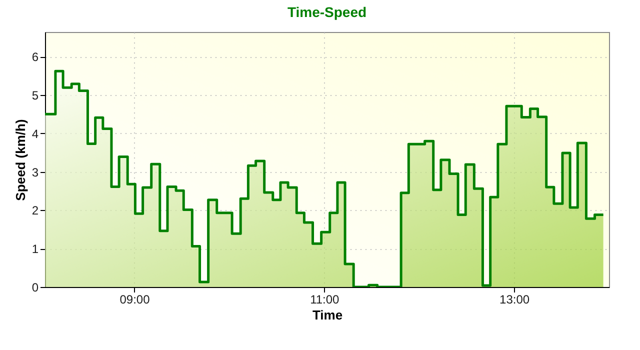 The width and height of the screenshot is (640, 350). I want to click on x-tick-label: 11:00, so click(325, 299).